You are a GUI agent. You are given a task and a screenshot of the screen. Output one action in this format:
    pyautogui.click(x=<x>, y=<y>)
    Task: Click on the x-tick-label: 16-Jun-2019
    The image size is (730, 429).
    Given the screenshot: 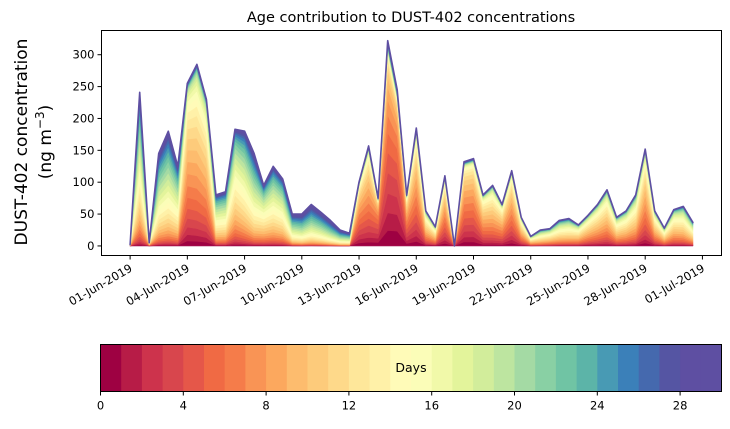 What is the action you would take?
    pyautogui.click(x=386, y=285)
    